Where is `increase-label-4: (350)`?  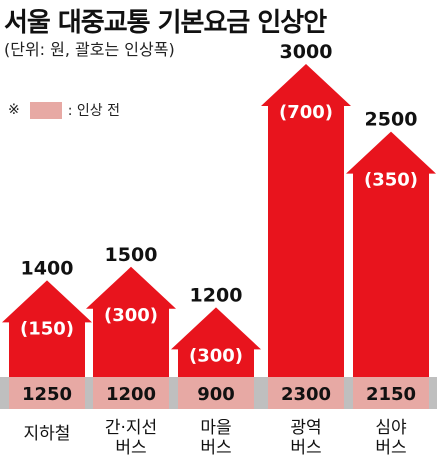
increase-label-4: (350) is located at coordinates (391, 180).